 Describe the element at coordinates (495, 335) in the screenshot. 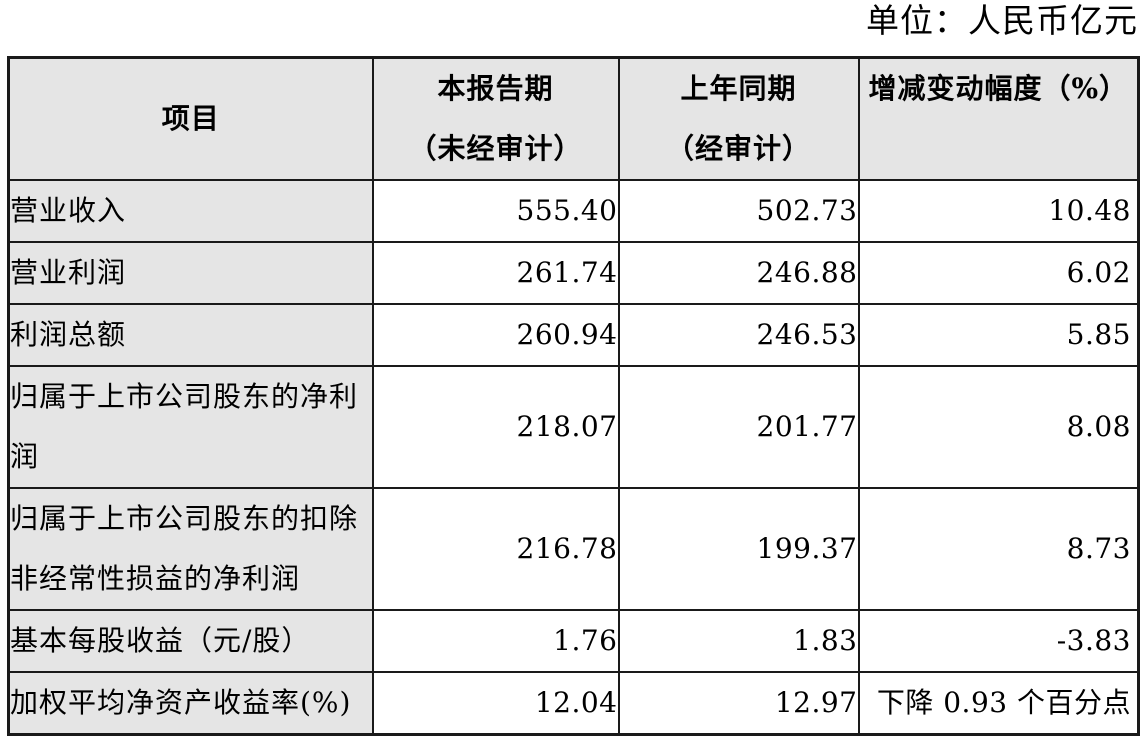

I see `current-value-cell: 260.94` at that location.